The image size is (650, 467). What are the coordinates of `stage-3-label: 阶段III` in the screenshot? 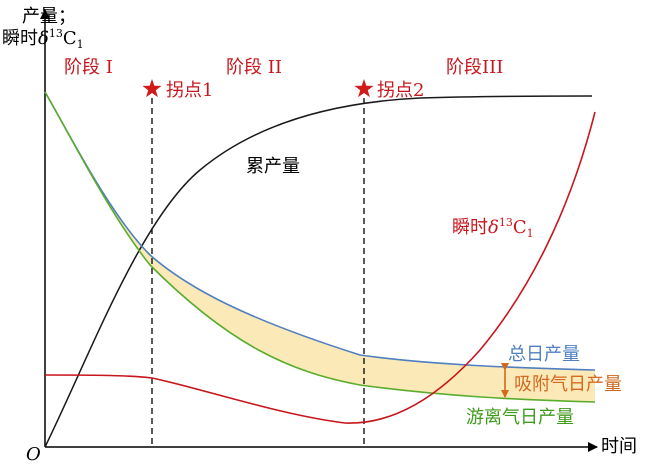 It's located at (474, 67).